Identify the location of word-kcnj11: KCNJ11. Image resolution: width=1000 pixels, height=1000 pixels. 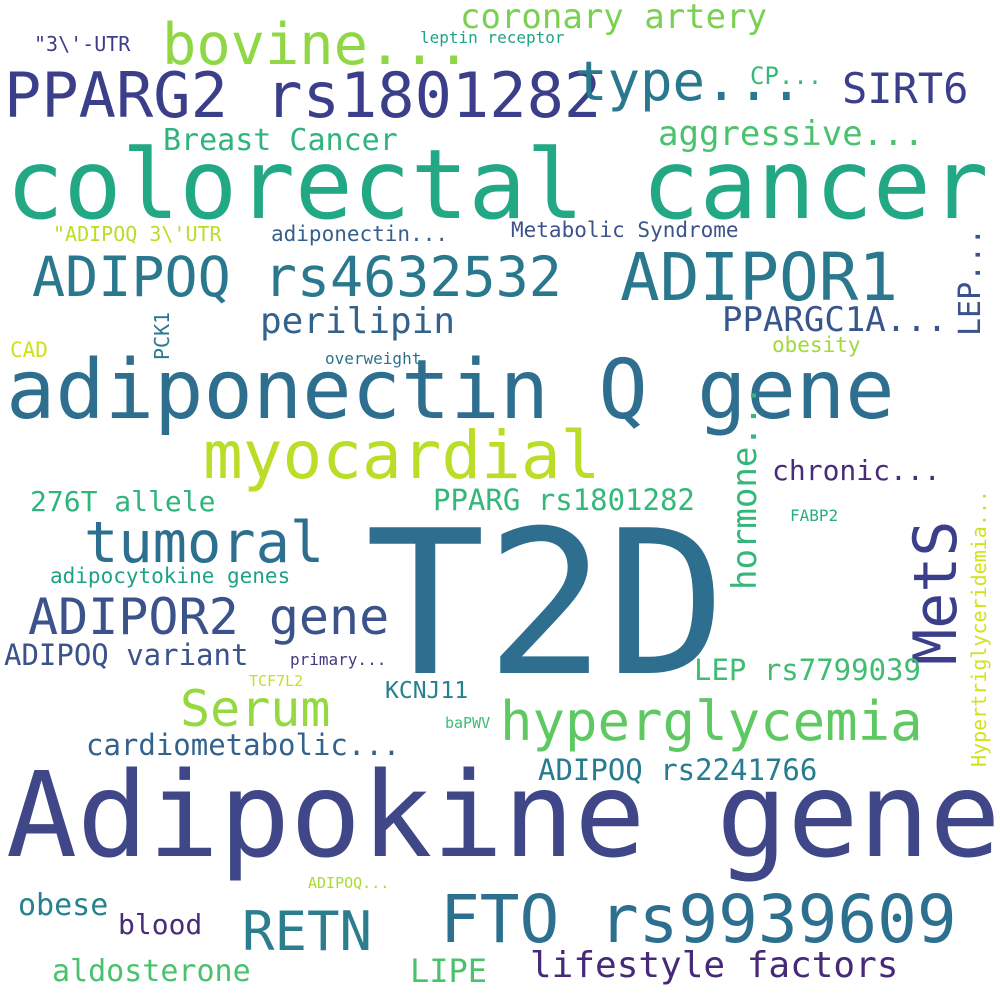
(427, 691).